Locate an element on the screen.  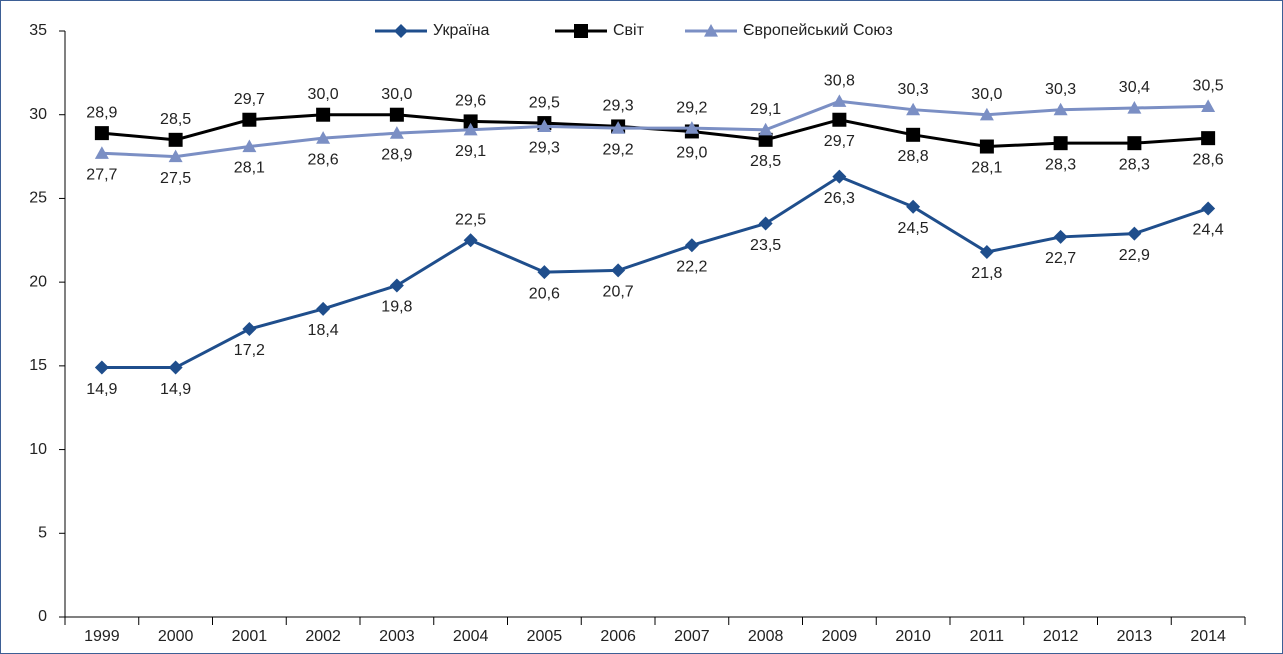
x-tick-label: 2014 is located at coordinates (1208, 636).